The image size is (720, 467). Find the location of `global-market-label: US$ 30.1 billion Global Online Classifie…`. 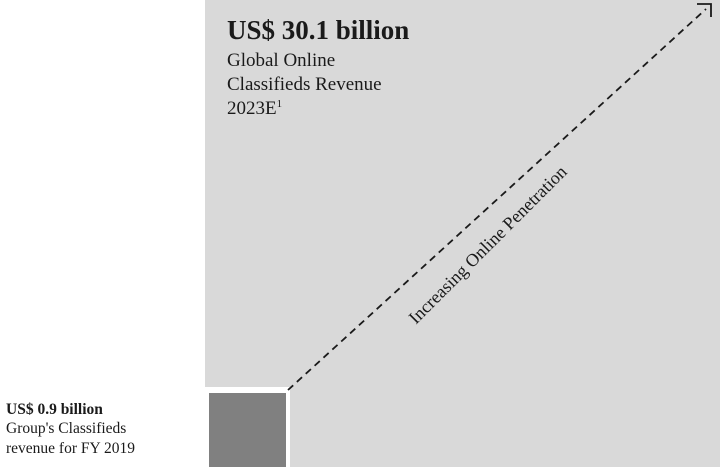

global-market-label: US$ 30.1 billion Global Online Classifie… is located at coordinates (318, 67).